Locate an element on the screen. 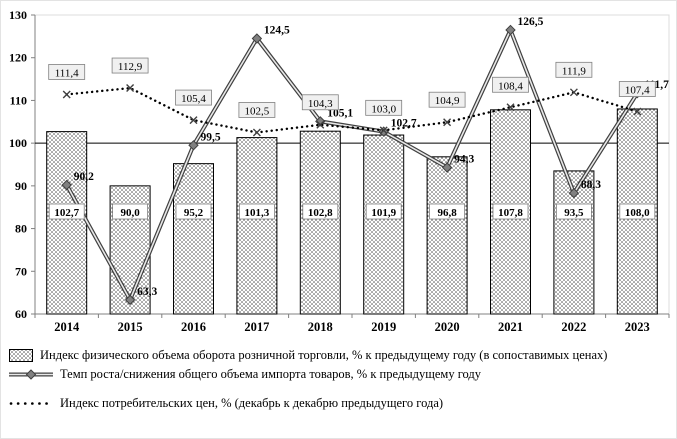  y-tick-label: 100 is located at coordinates (18, 143).